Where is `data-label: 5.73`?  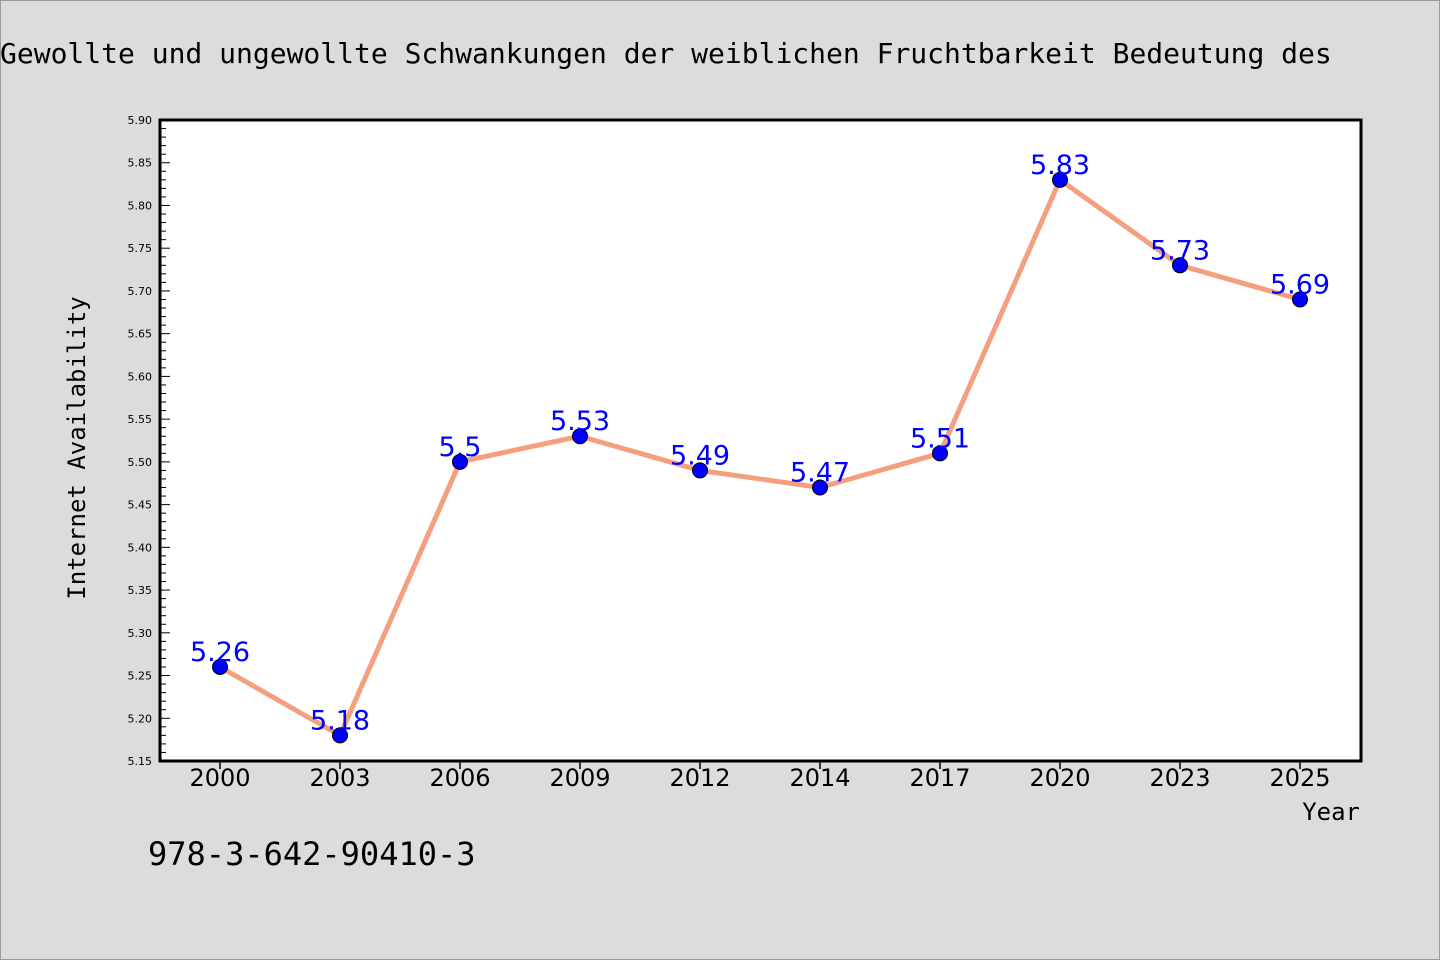
data-label: 5.73 is located at coordinates (1180, 250).